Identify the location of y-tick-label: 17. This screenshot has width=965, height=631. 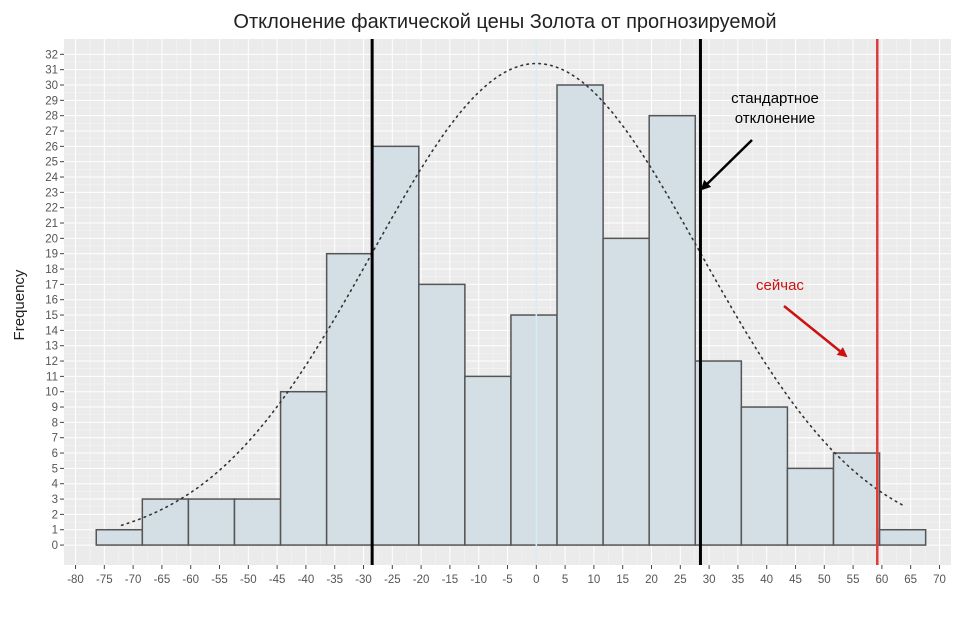
(51, 285).